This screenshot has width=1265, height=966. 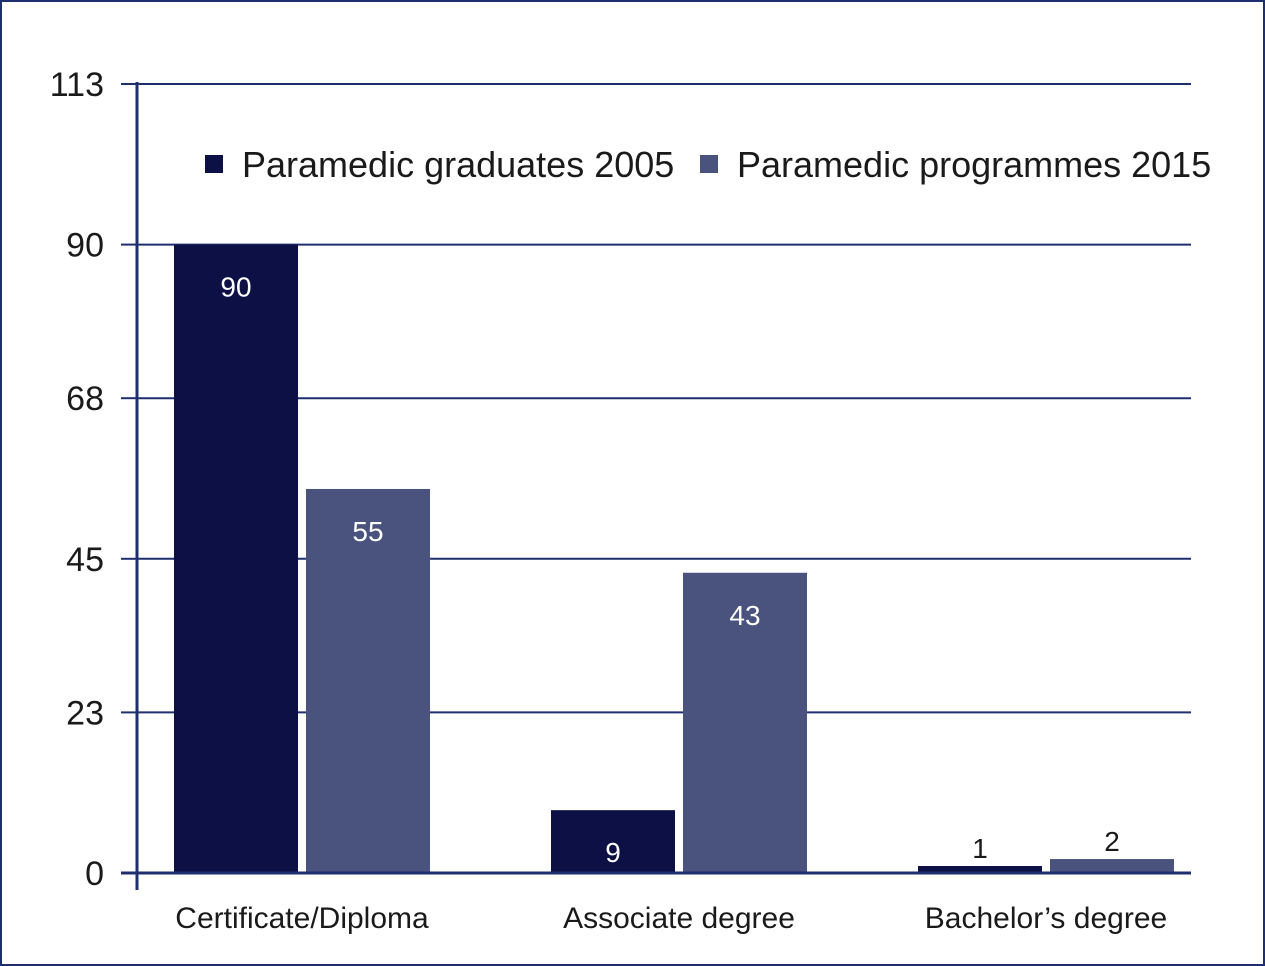 What do you see at coordinates (1112, 841) in the screenshot?
I see `bar-value-label: 2` at bounding box center [1112, 841].